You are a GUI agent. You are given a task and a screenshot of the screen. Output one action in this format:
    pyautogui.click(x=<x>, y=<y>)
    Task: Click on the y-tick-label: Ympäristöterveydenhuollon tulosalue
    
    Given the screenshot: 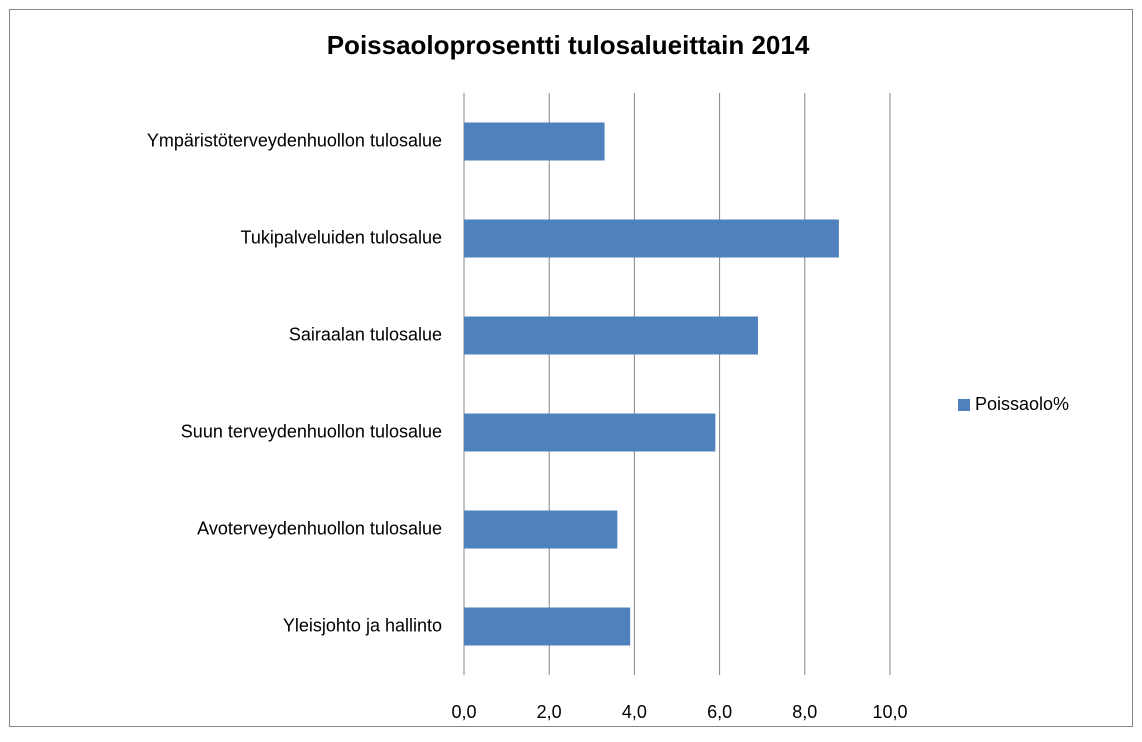 What is the action you would take?
    pyautogui.click(x=294, y=140)
    